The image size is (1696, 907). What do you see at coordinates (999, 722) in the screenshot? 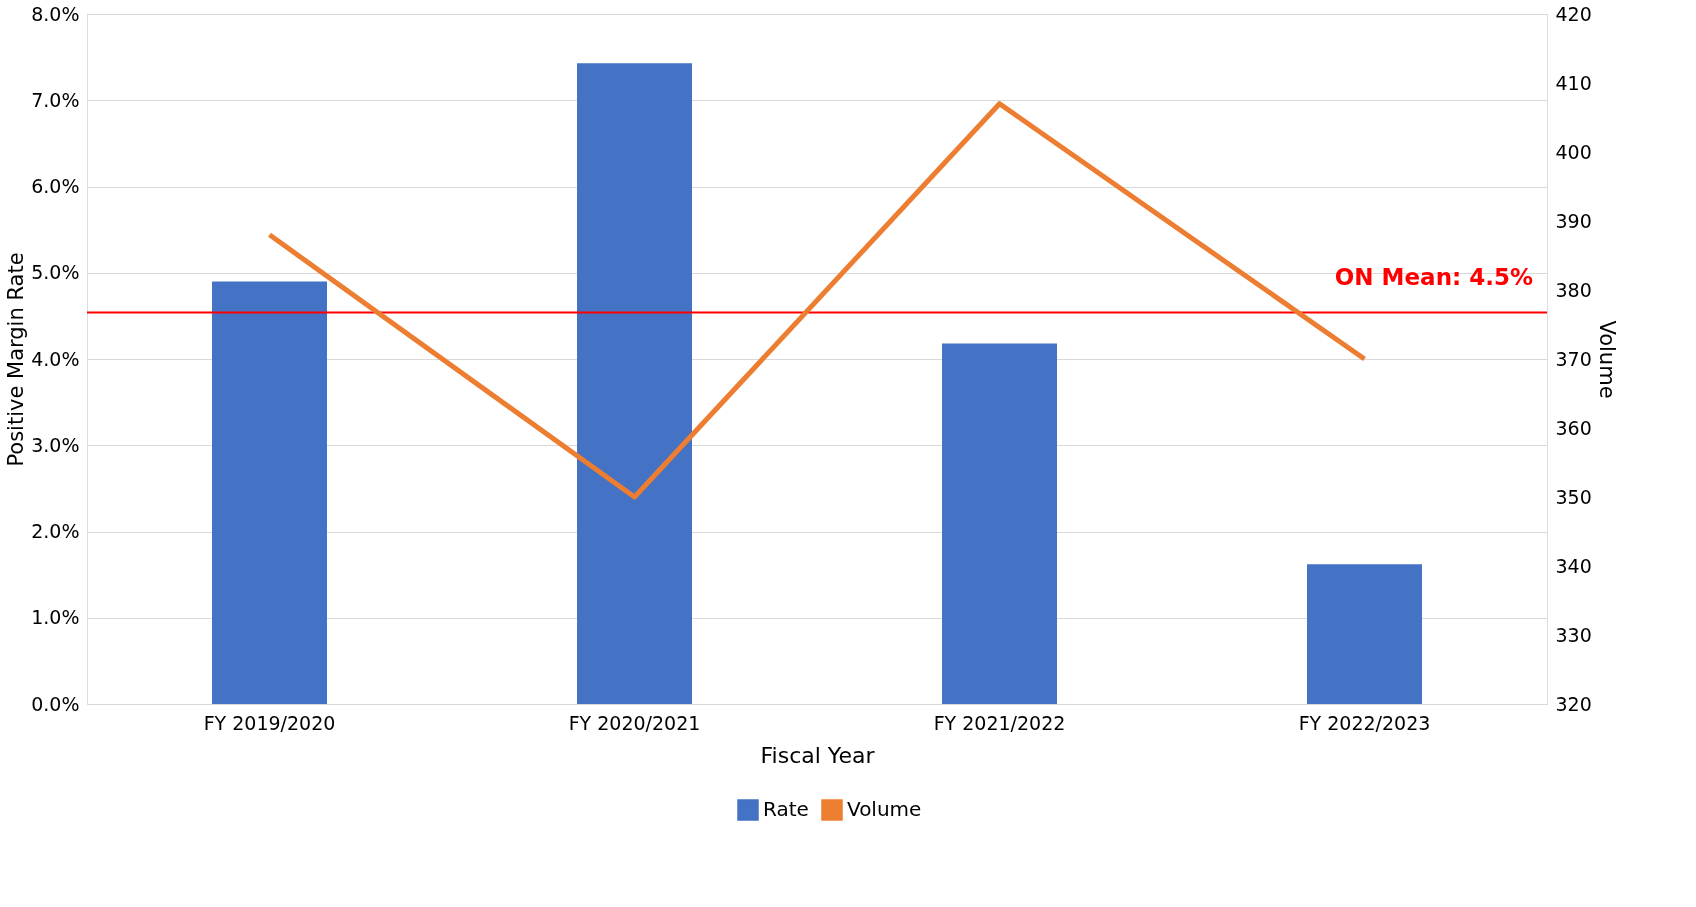
I see `x-tick-label: FY 2021/2022` at bounding box center [999, 722].